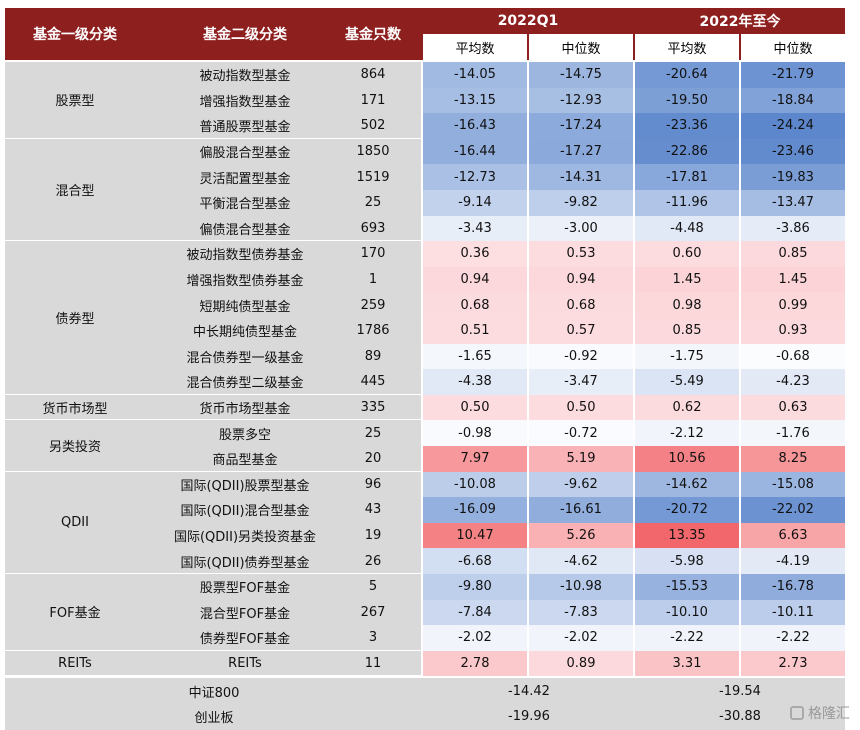 The image size is (860, 730). I want to click on fund-count: 5, so click(373, 587).